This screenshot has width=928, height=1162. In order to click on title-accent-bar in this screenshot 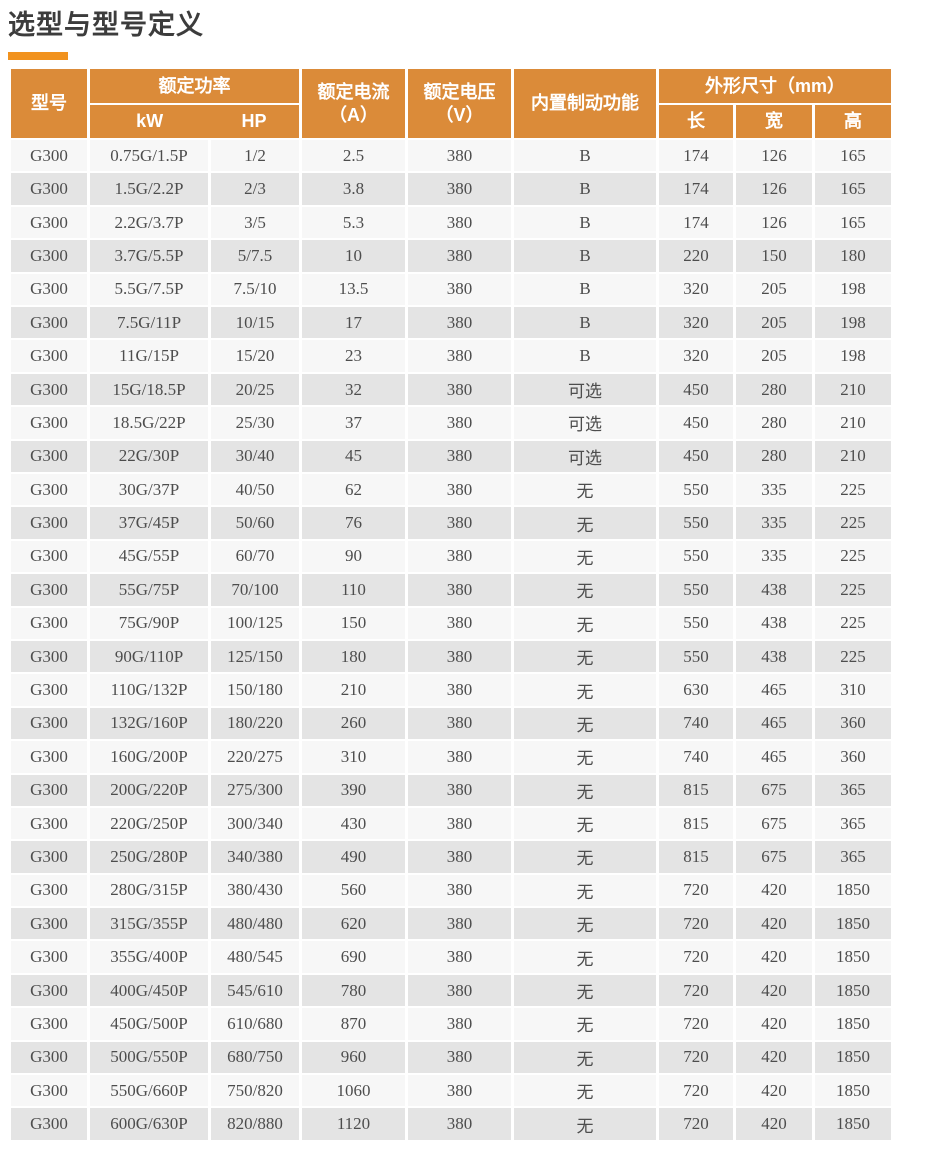, I will do `click(38, 56)`.